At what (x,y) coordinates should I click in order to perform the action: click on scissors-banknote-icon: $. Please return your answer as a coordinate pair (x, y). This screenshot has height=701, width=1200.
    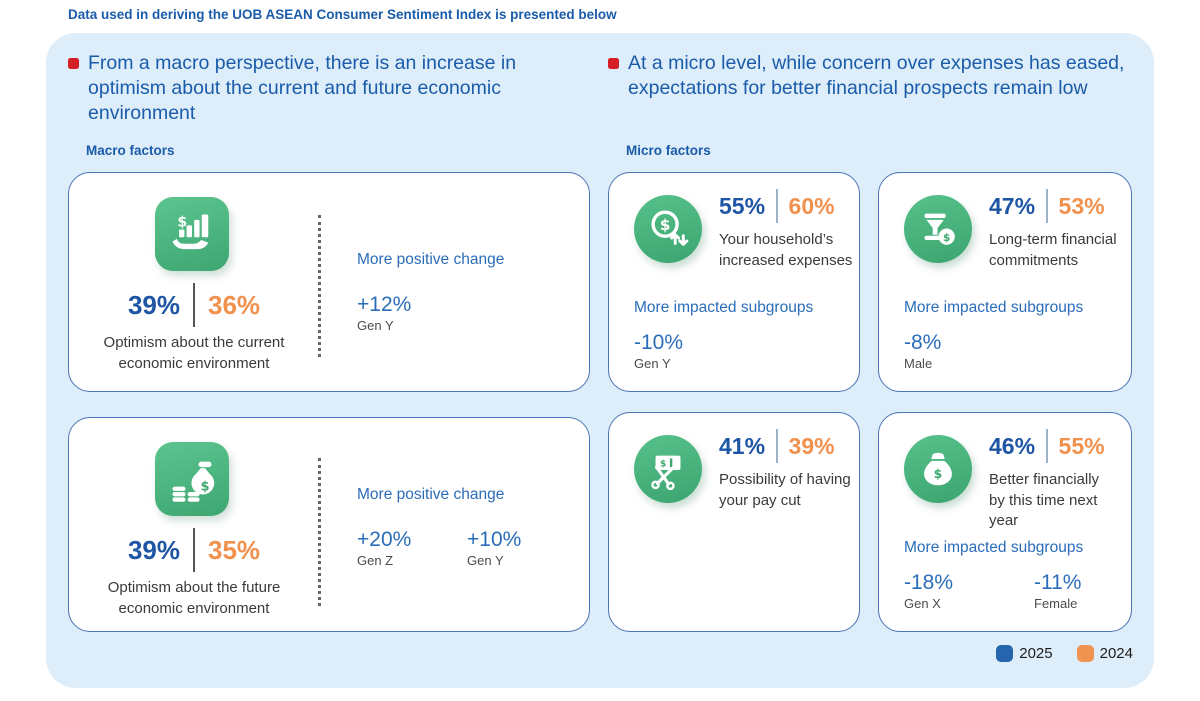
    Looking at the image, I should click on (668, 469).